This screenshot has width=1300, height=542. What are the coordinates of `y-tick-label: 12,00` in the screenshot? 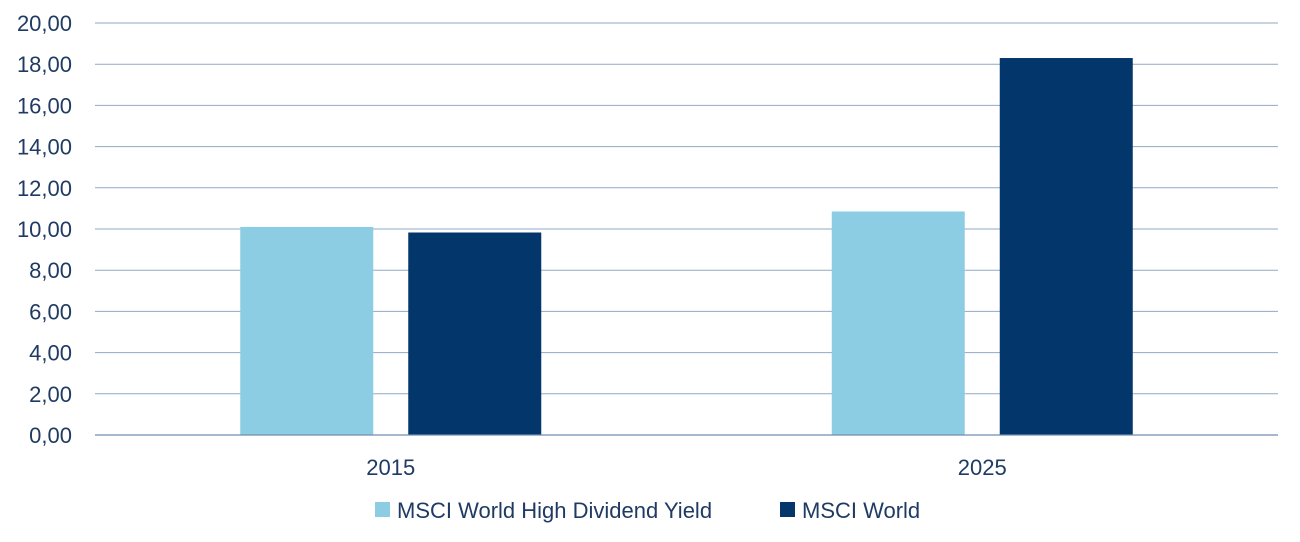 It's located at (44, 188).